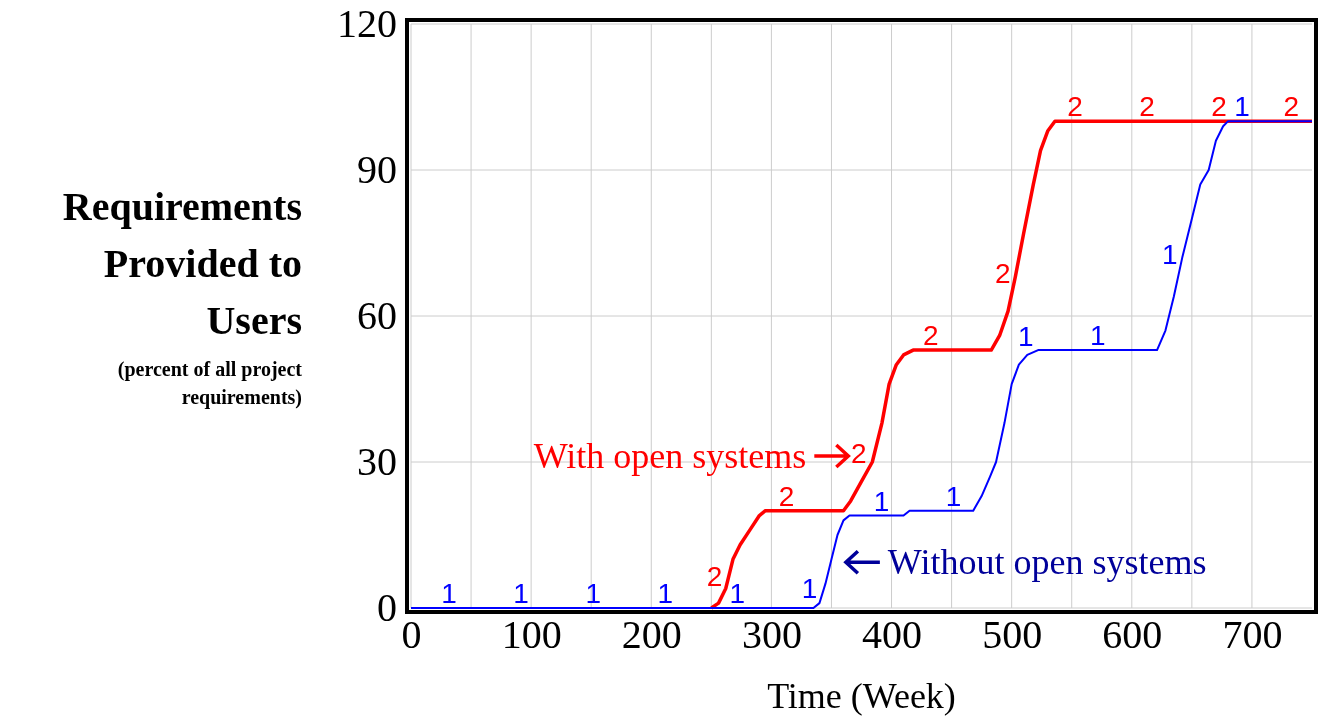 The height and width of the screenshot is (721, 1322). What do you see at coordinates (182, 263) in the screenshot?
I see `y-axis-title: Requirements Provided to Users` at bounding box center [182, 263].